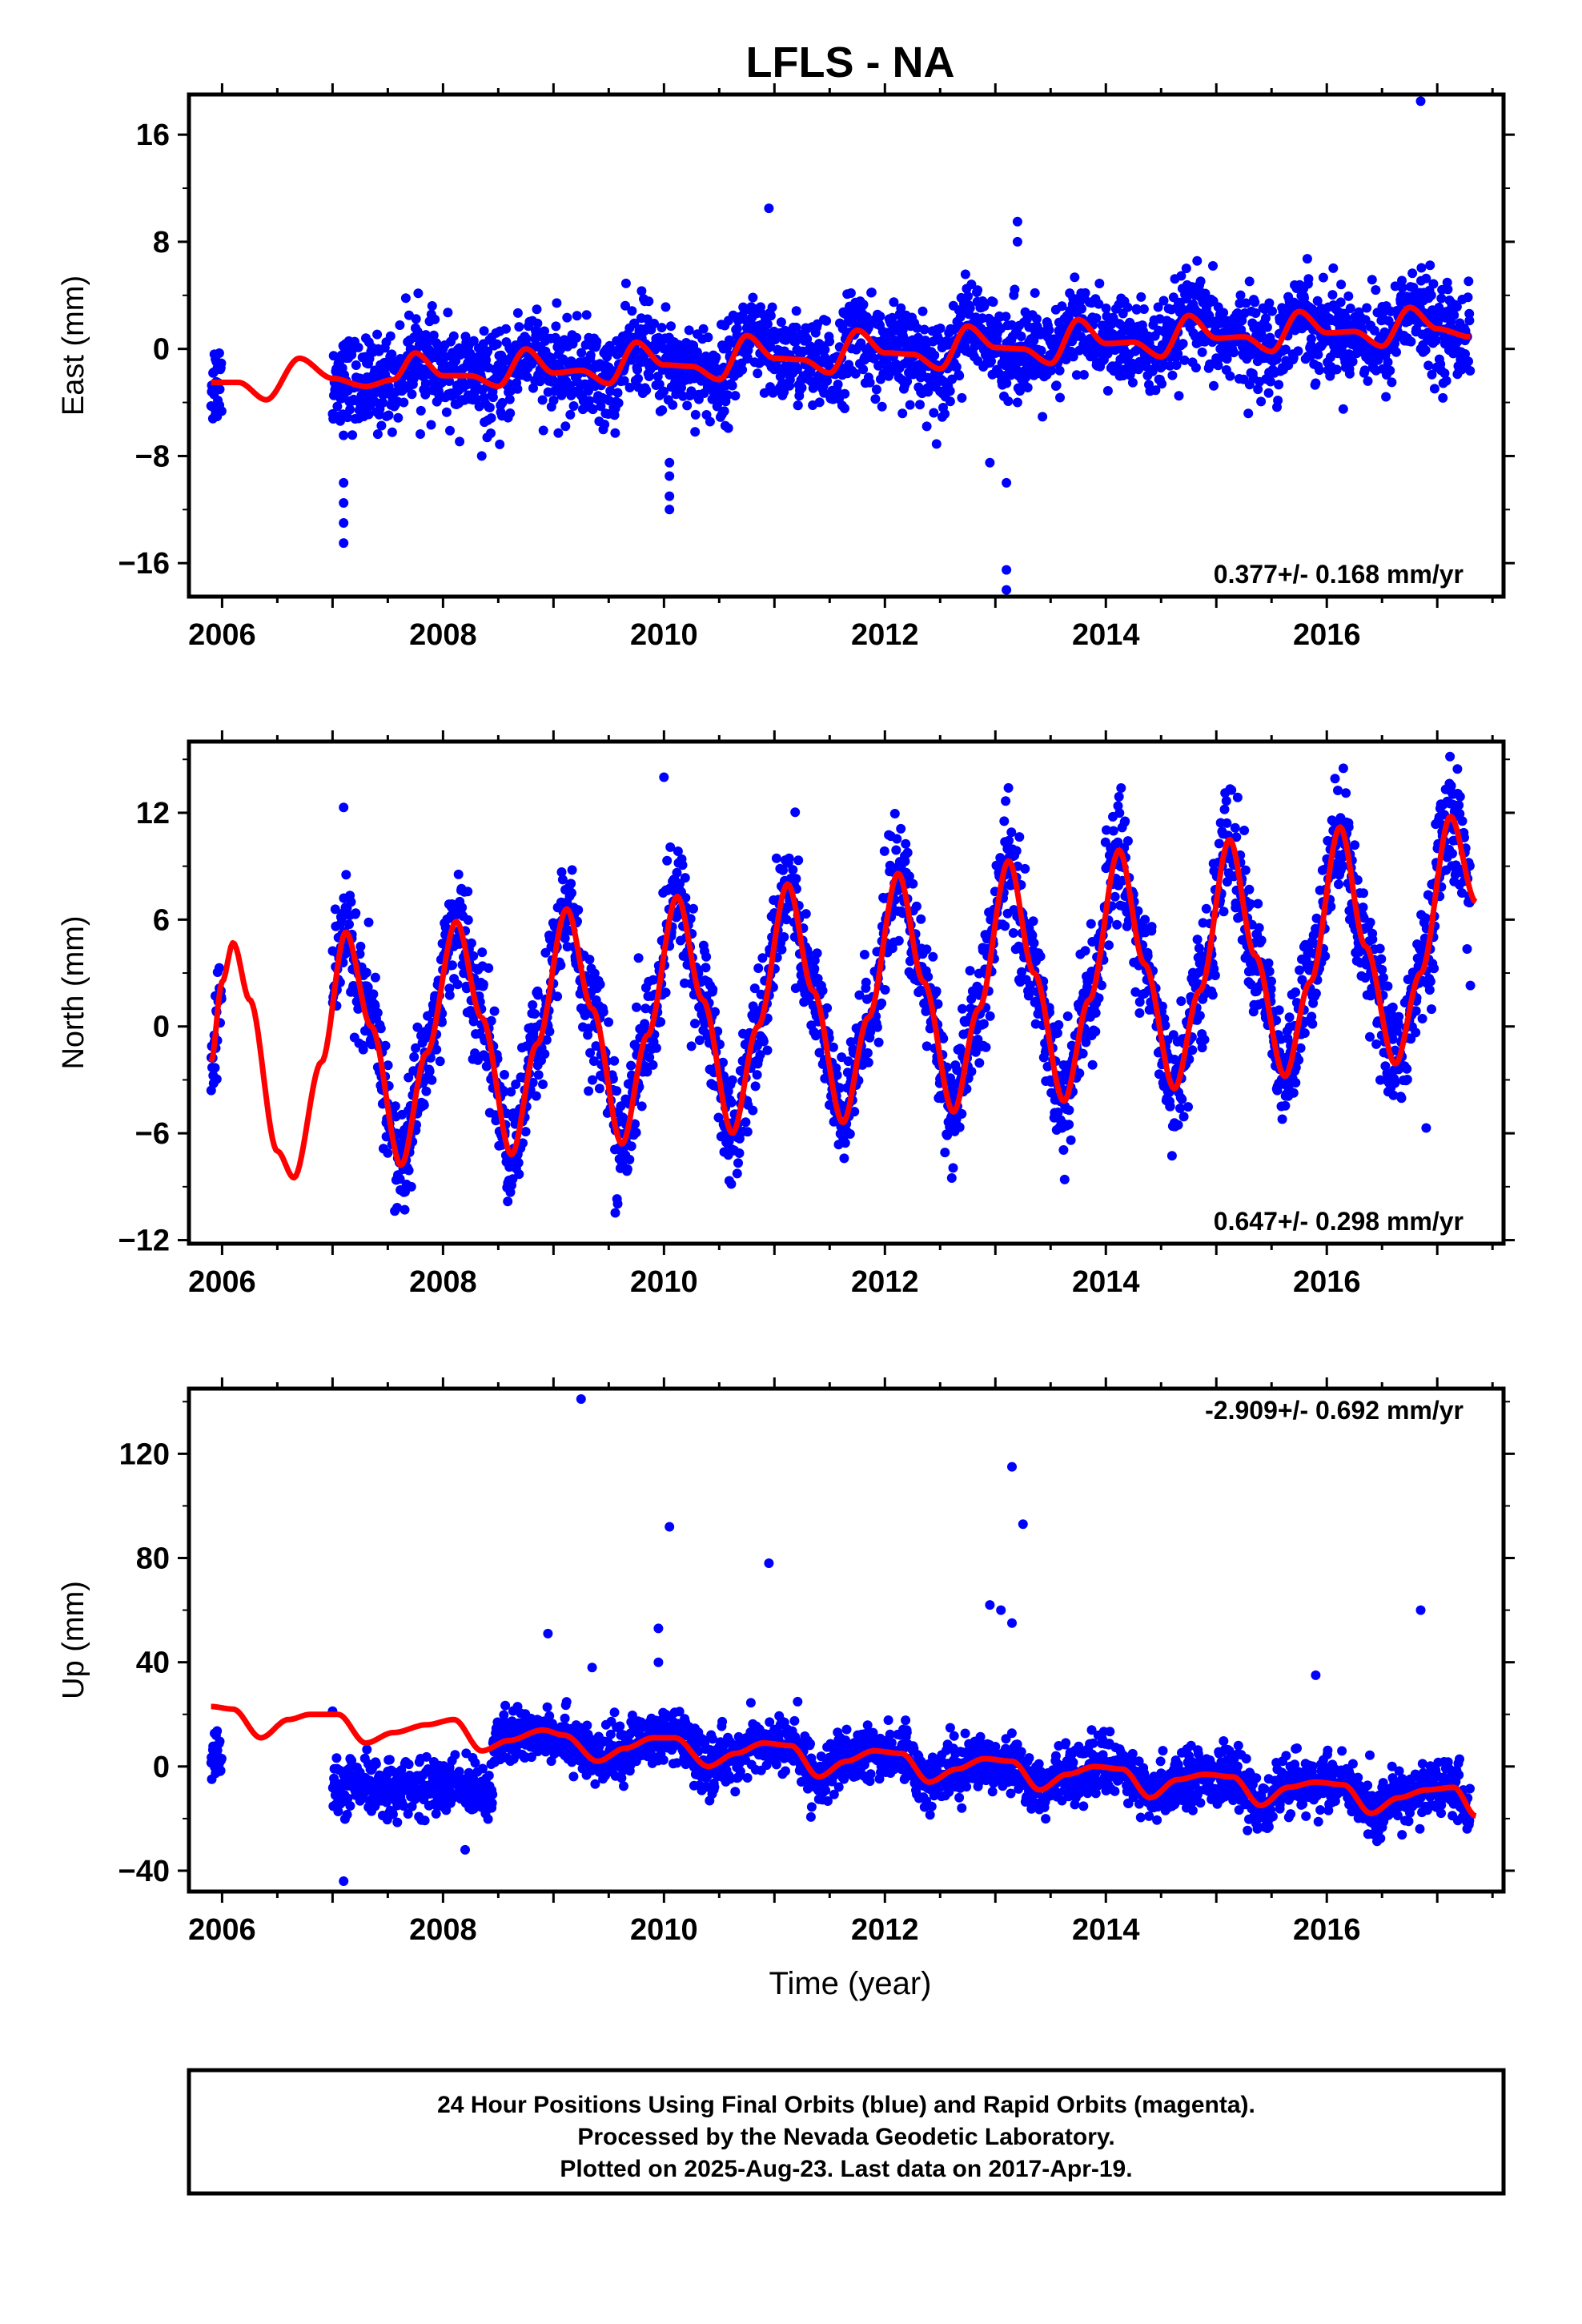  Describe the element at coordinates (161, 350) in the screenshot. I see `y-tick-label: 0` at that location.